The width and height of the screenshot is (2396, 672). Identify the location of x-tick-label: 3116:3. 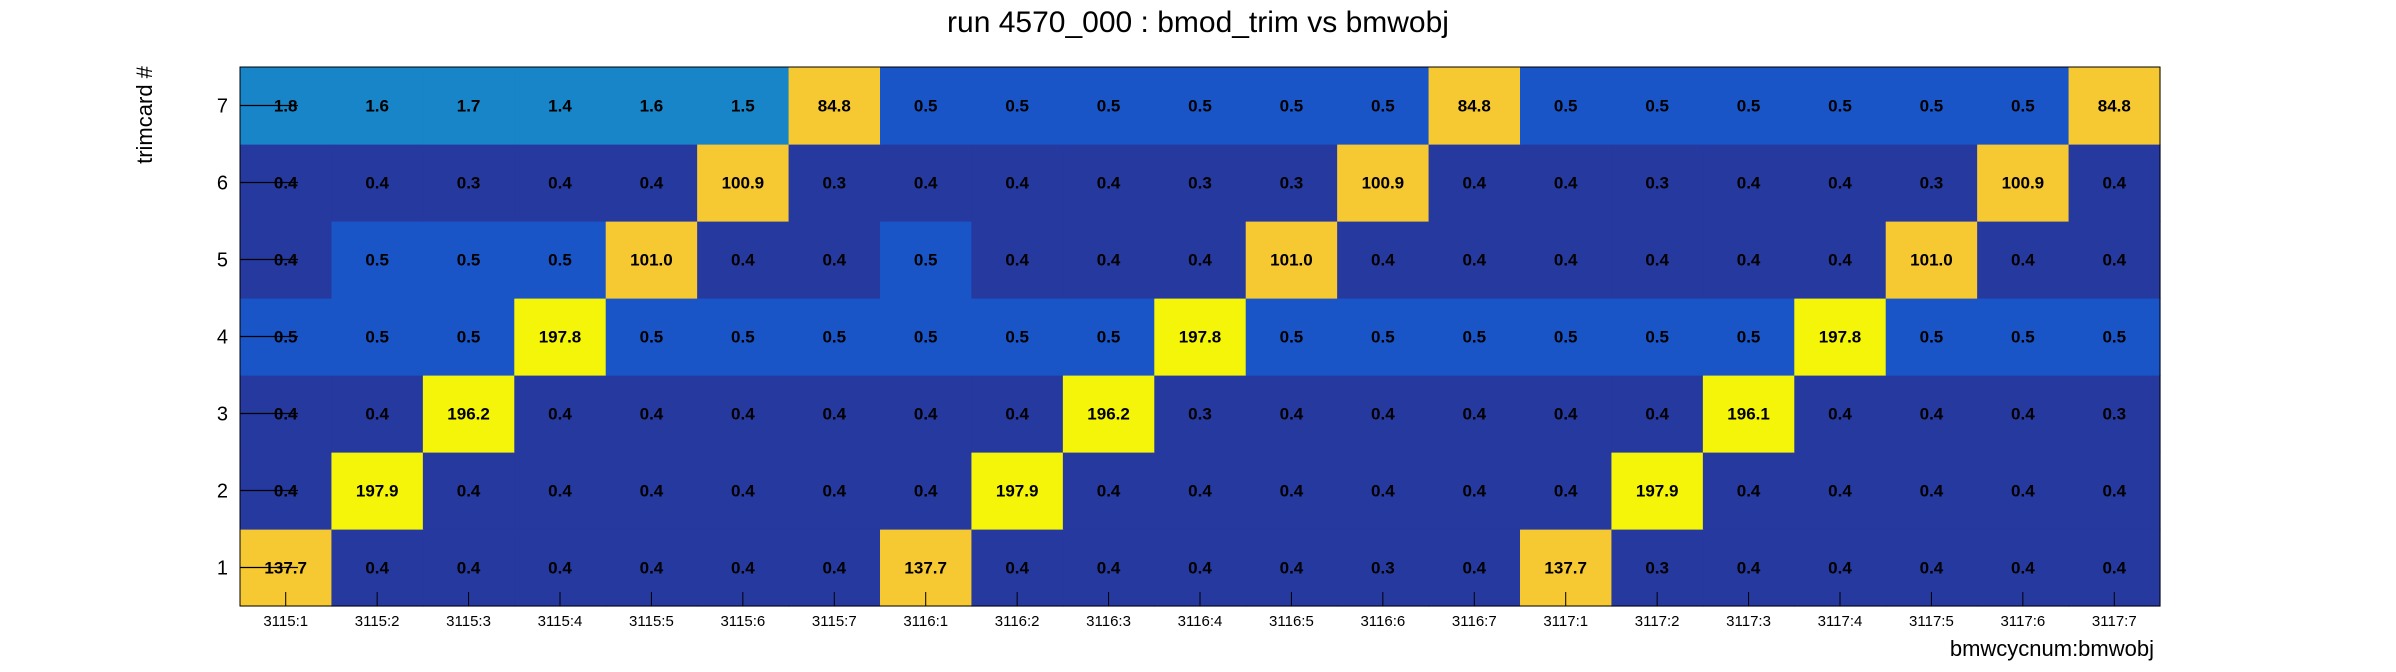
(1108, 621).